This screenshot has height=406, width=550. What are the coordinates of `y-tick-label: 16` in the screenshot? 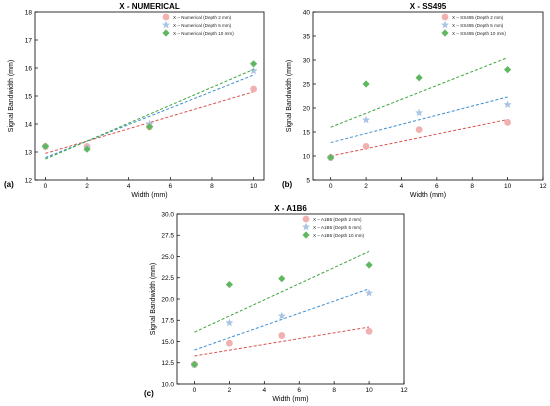 It's located at (29, 68).